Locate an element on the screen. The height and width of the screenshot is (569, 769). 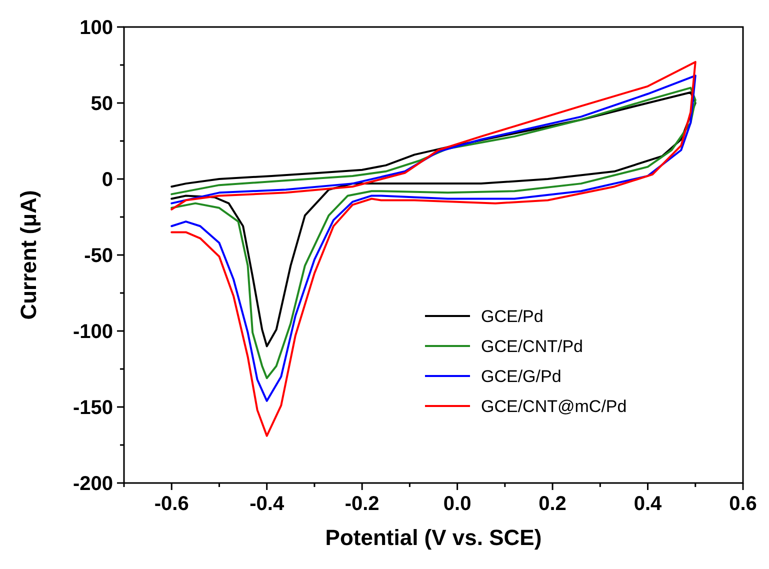
y-tick-label: -200 is located at coordinates (92, 484).